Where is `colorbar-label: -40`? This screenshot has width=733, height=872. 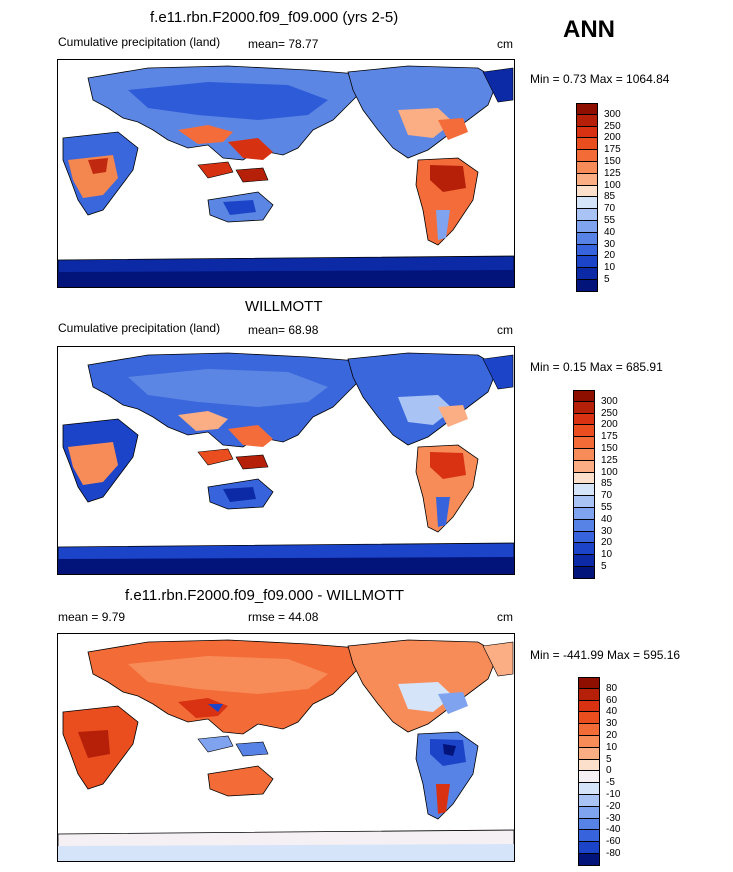 colorbar-label: -40 is located at coordinates (613, 830).